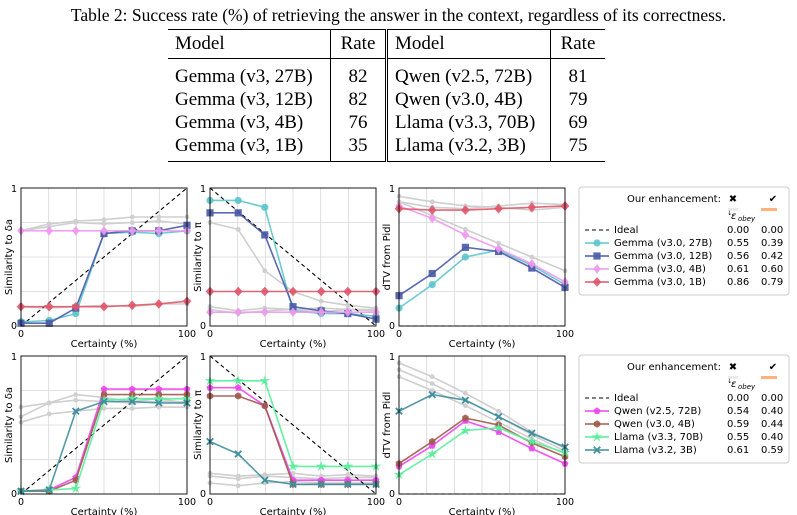 This screenshot has width=797, height=515. I want to click on panel-row0-col2: 0 100 0 1 Certainty (%) dTV from Pidl, so click(478, 267).